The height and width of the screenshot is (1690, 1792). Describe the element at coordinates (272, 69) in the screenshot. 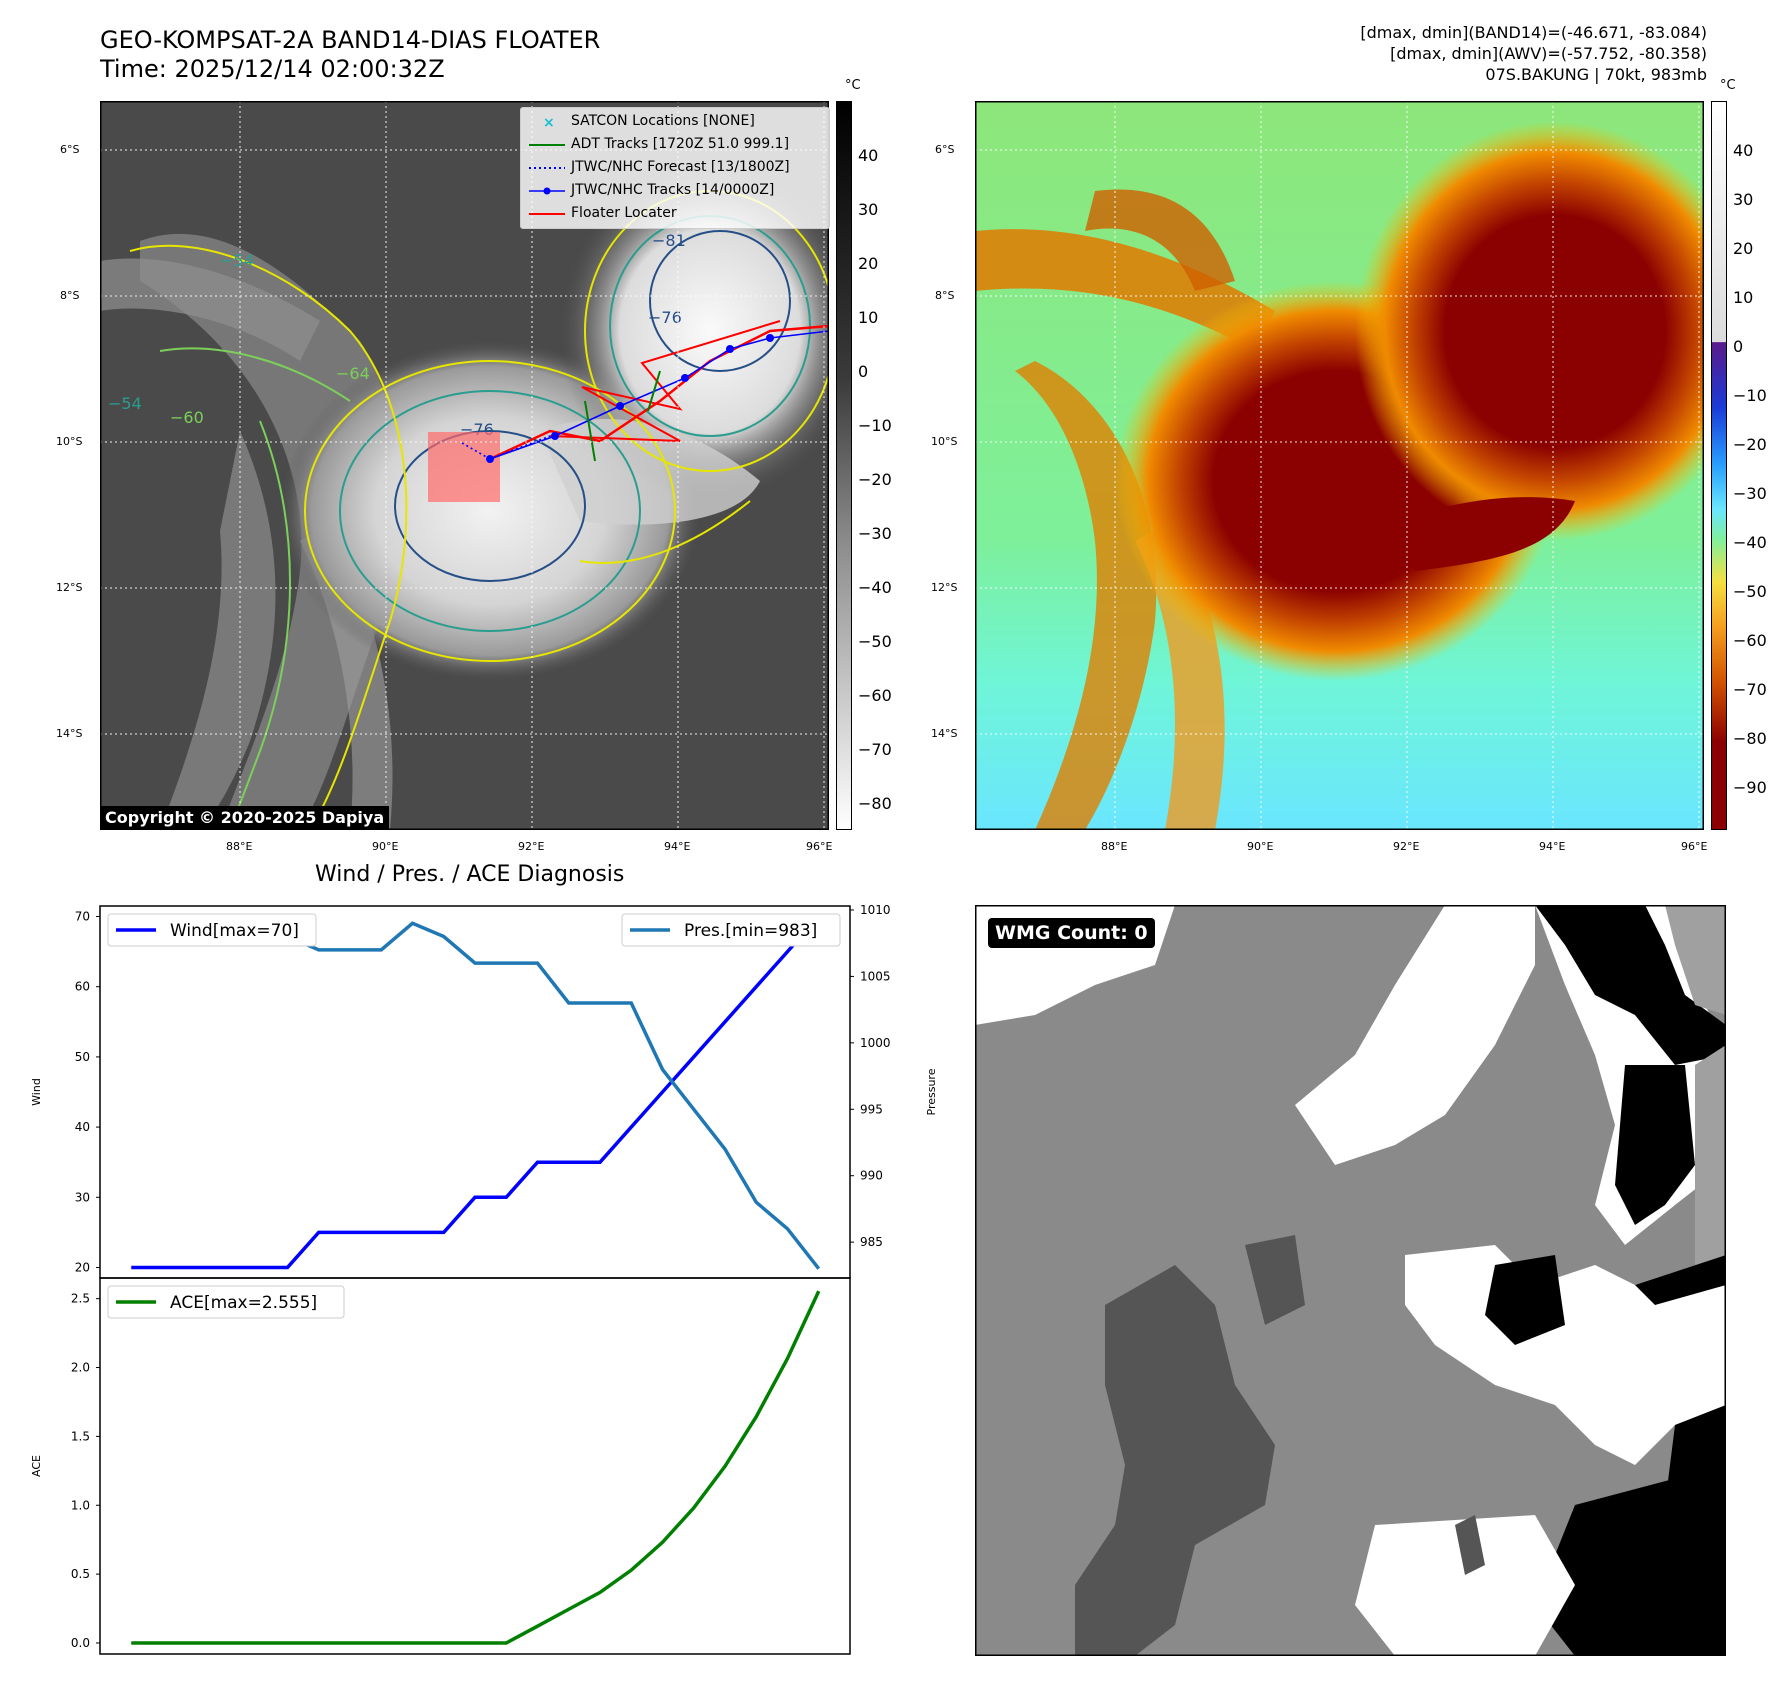

I see `title-time: Time: 2025/12/14 02:00:32Z` at that location.